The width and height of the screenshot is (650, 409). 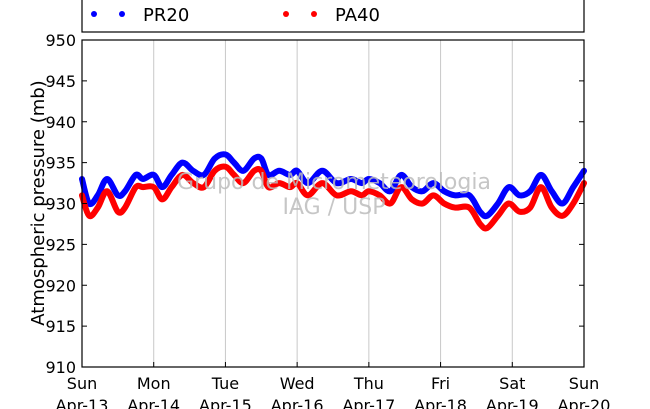 I want to click on series-line-pr20, so click(x=333, y=185).